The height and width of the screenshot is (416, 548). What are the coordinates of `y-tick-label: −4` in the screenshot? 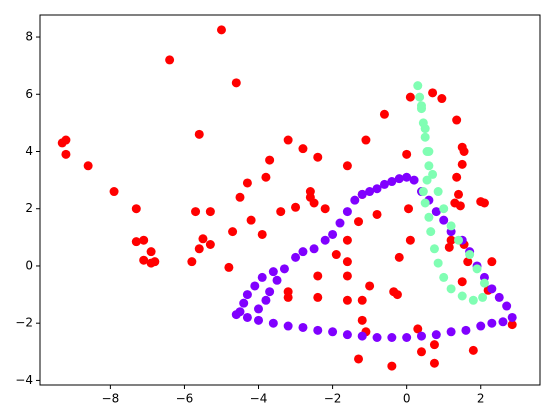 It's located at (24, 380).